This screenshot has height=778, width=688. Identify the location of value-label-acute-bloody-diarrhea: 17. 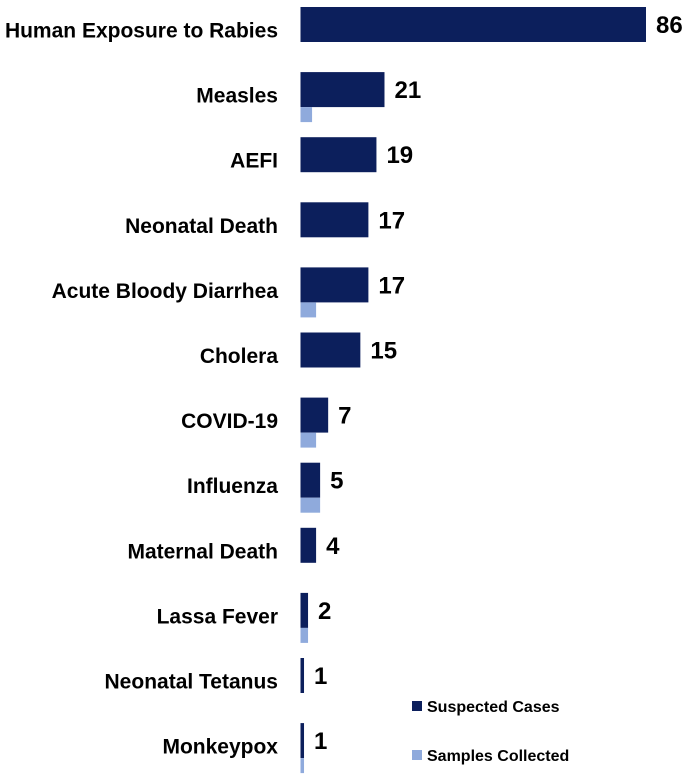
(391, 285).